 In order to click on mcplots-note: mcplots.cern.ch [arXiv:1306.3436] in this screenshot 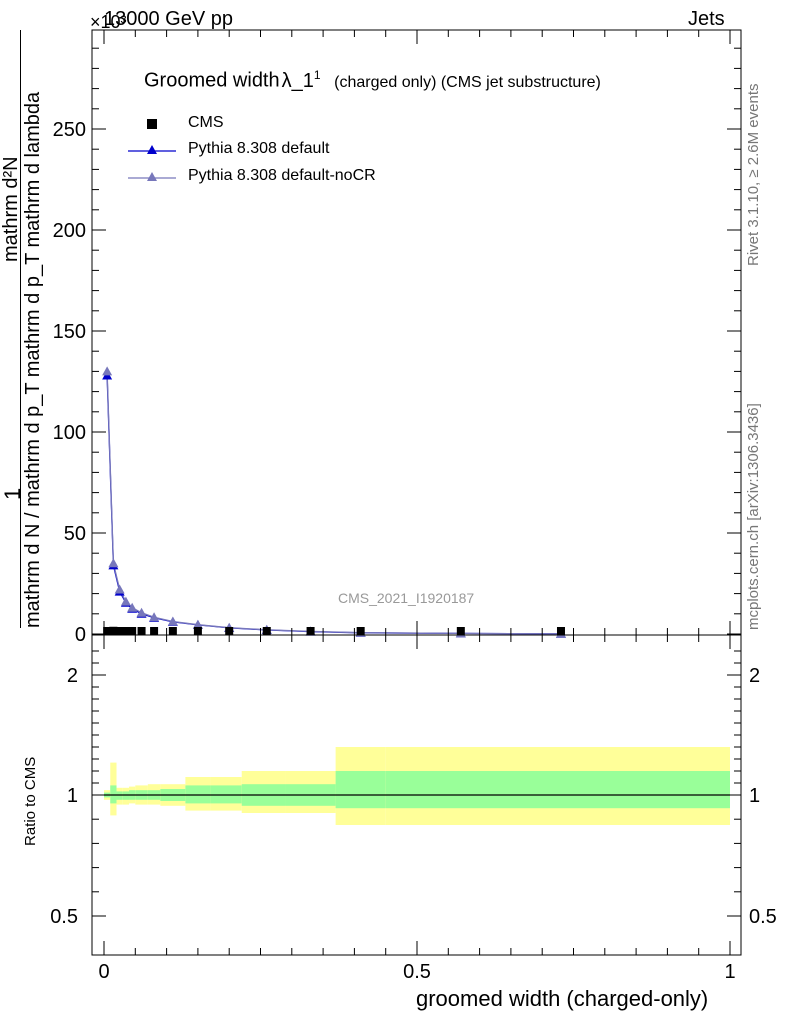, I will do `click(753, 516)`.